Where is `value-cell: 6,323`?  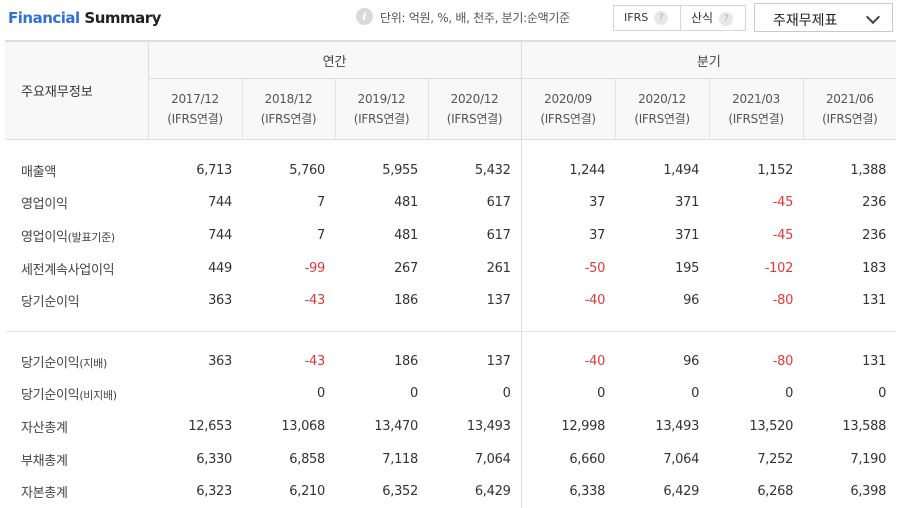
value-cell: 6,323 is located at coordinates (214, 492).